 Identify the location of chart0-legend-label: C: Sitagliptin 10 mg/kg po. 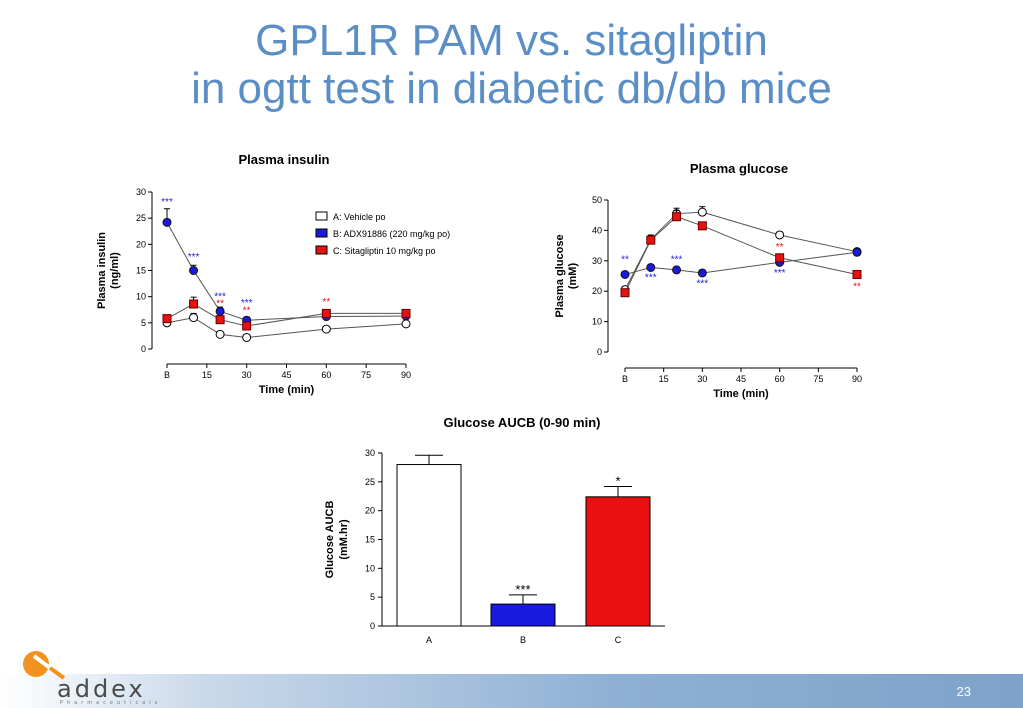
(384, 251).